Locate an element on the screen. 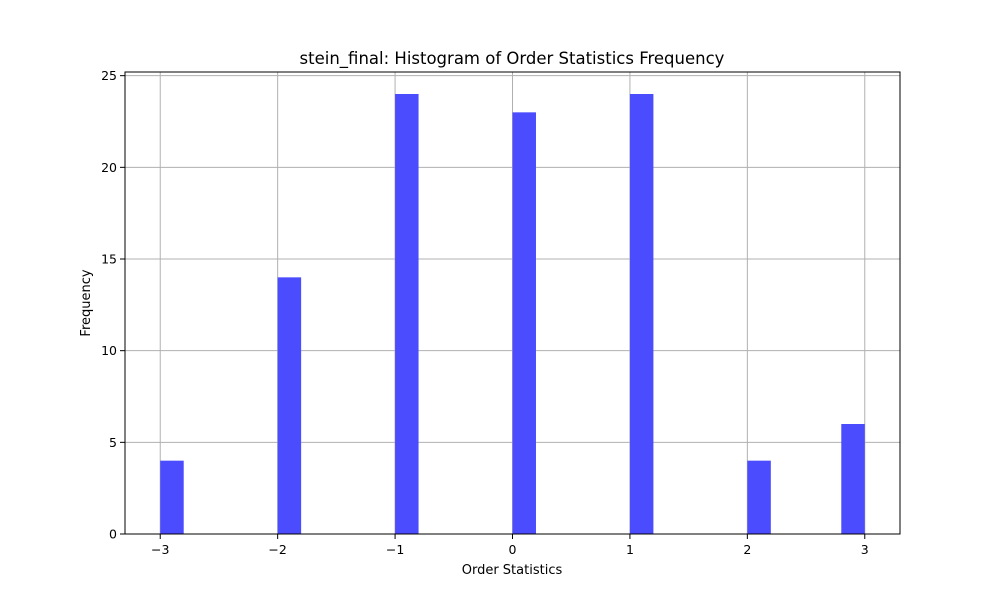  x-axis-label: Order Statistics is located at coordinates (512, 570).